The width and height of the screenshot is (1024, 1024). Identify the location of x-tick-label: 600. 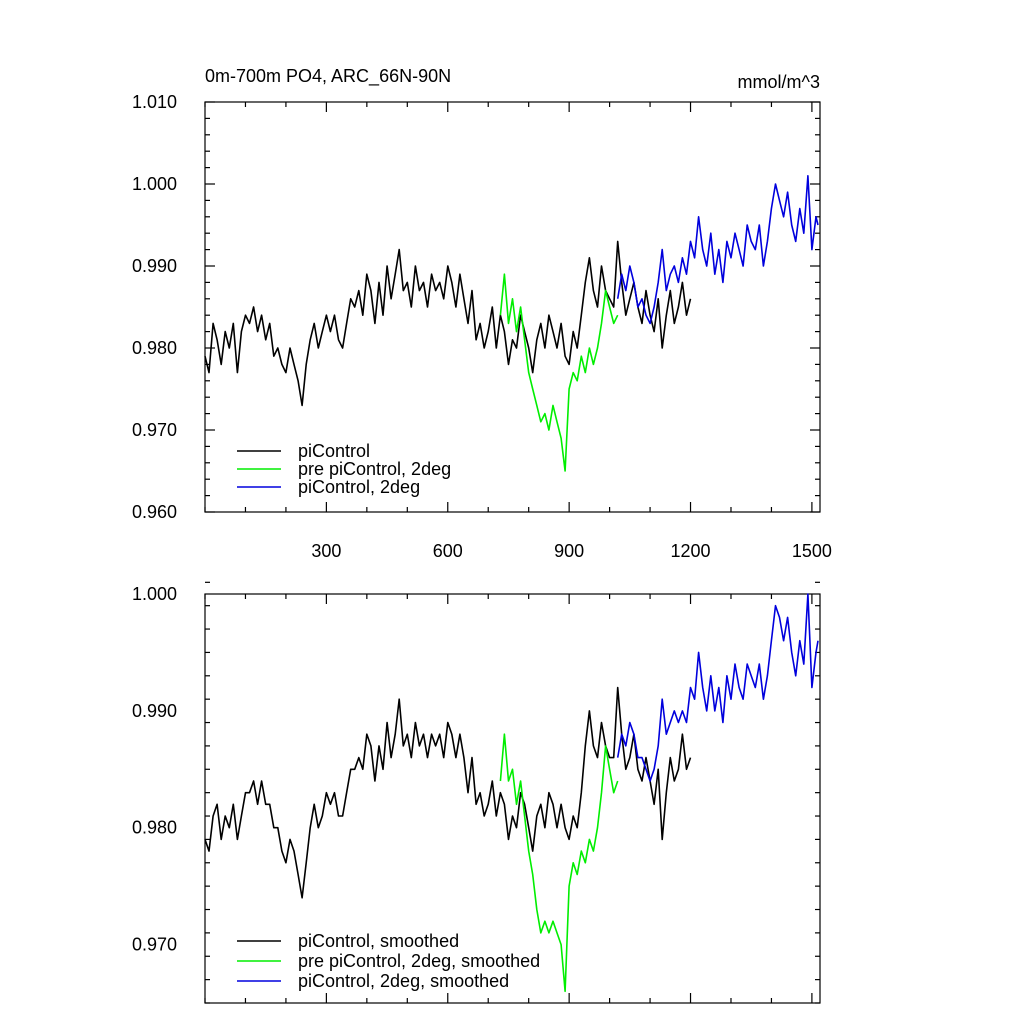
(448, 551).